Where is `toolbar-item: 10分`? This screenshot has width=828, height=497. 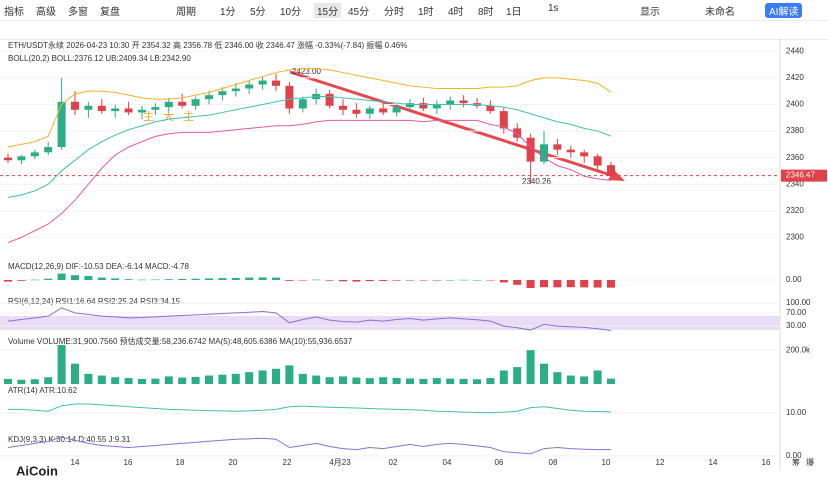
toolbar-item: 10分 is located at coordinates (291, 12).